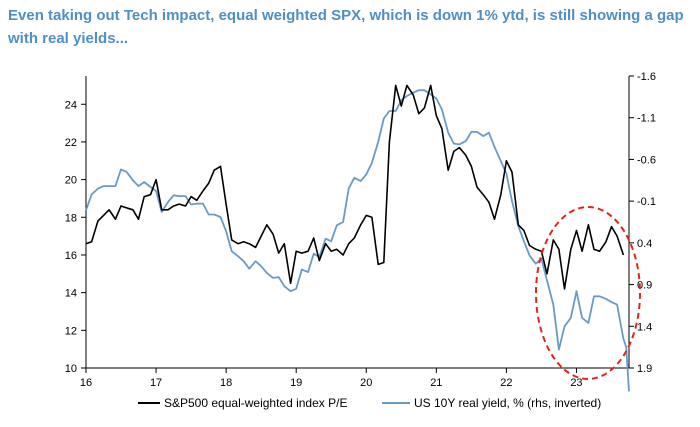  What do you see at coordinates (296, 383) in the screenshot?
I see `x-tick-label: 19` at bounding box center [296, 383].